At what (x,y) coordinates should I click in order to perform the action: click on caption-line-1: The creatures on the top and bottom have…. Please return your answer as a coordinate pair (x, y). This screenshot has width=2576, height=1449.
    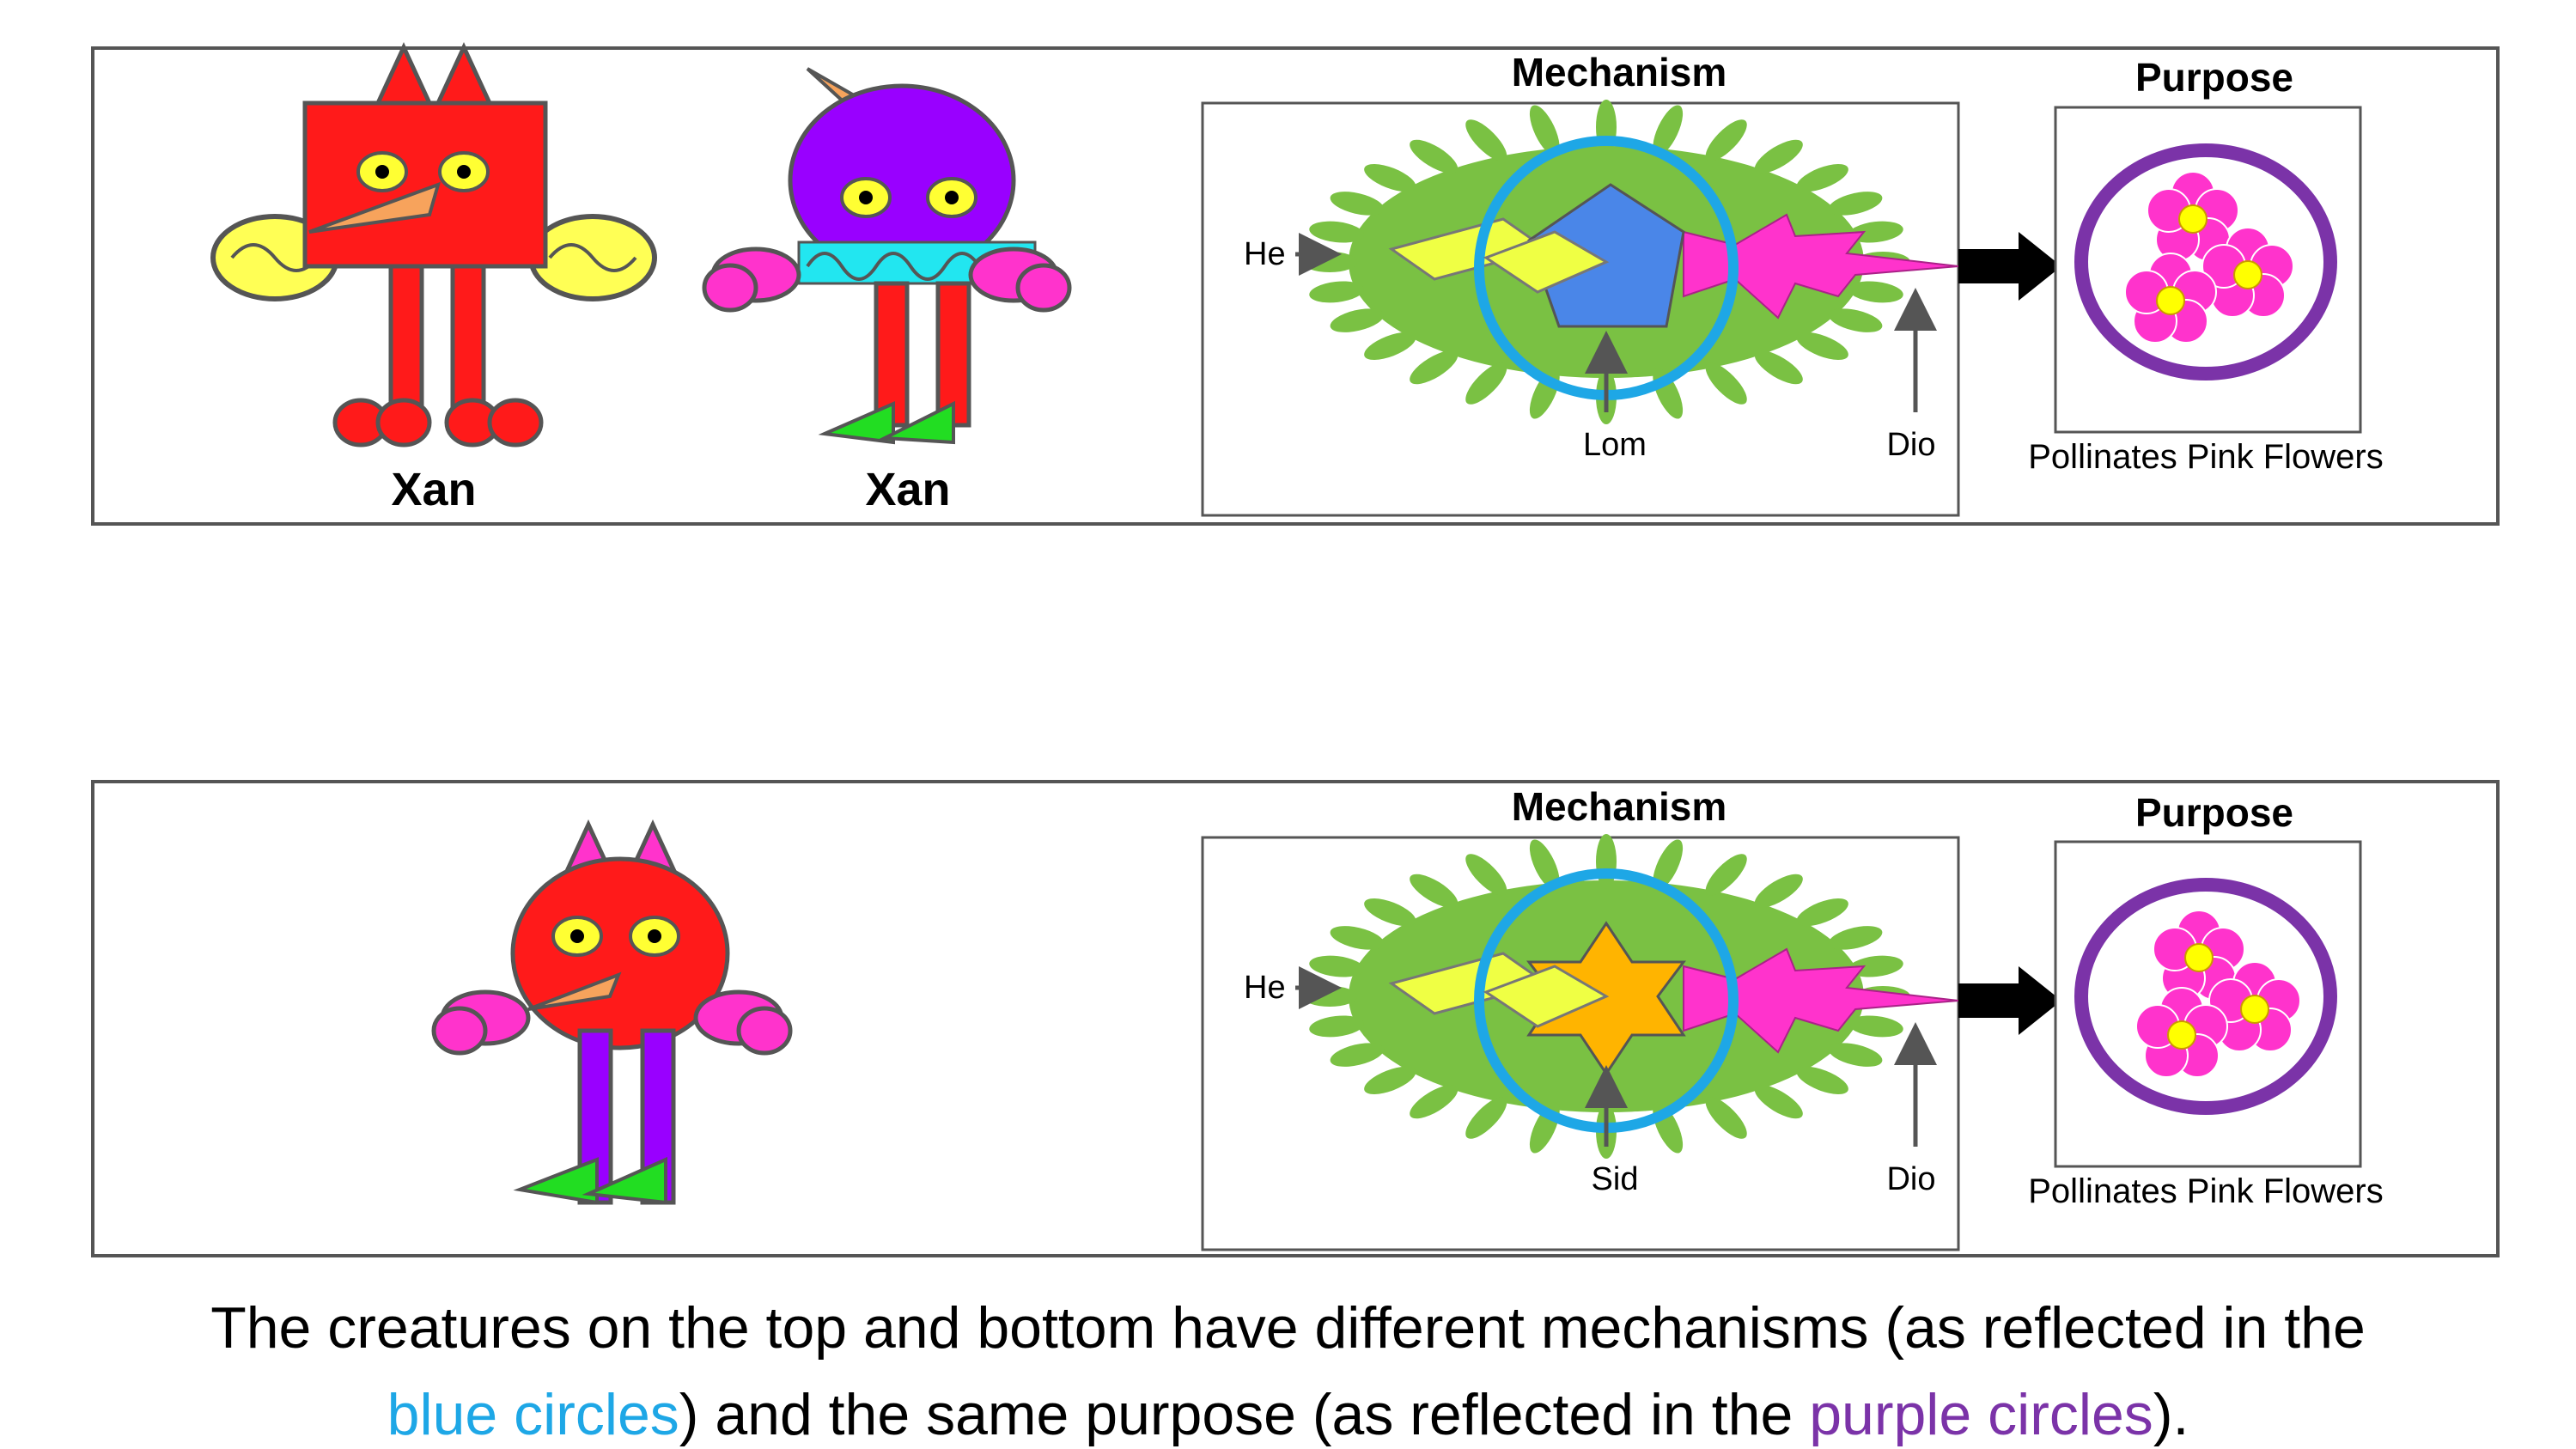
    Looking at the image, I should click on (1288, 1328).